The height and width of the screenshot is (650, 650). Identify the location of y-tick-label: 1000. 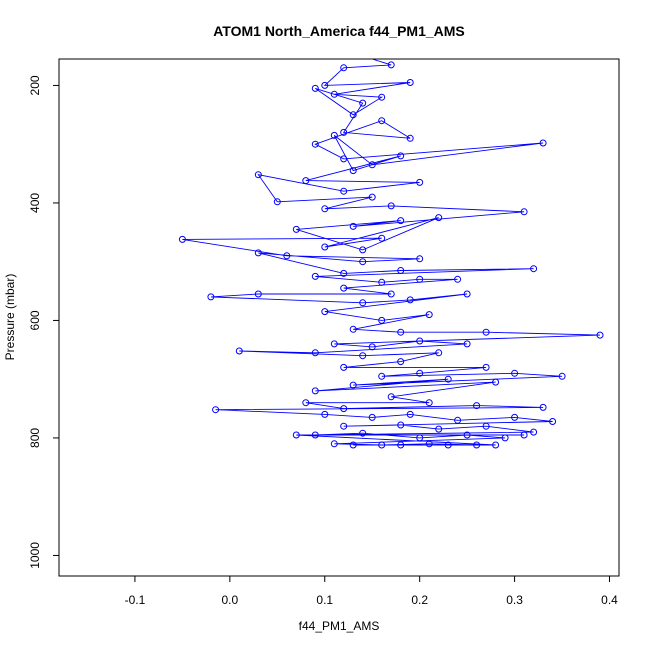
(35, 555).